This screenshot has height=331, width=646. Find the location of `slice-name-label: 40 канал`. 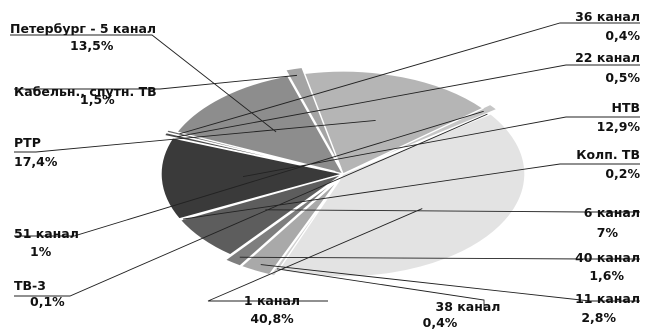

slice-name-label: 40 канал is located at coordinates (607, 257).